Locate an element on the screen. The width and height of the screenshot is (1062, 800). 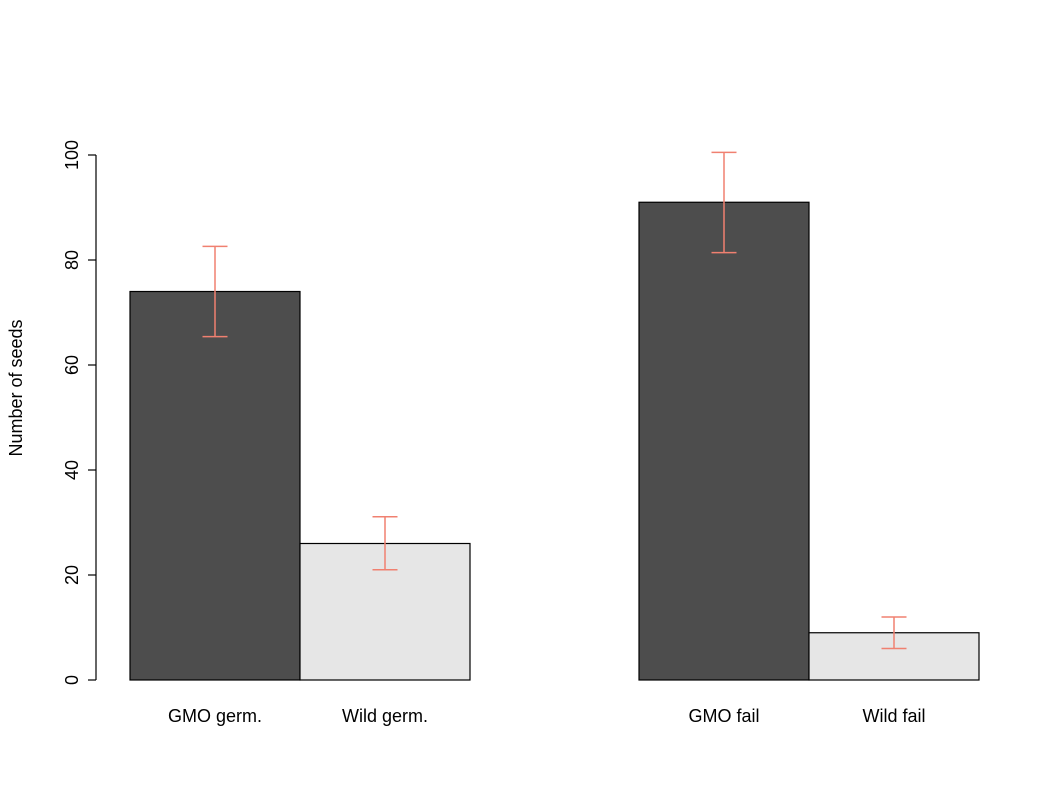
bar-gmo-germ is located at coordinates (215, 485).